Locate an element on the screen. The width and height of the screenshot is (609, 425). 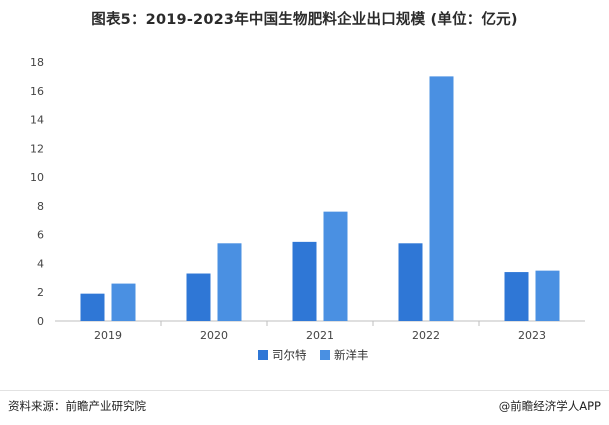
bar-司尔特-2019 is located at coordinates (92, 307).